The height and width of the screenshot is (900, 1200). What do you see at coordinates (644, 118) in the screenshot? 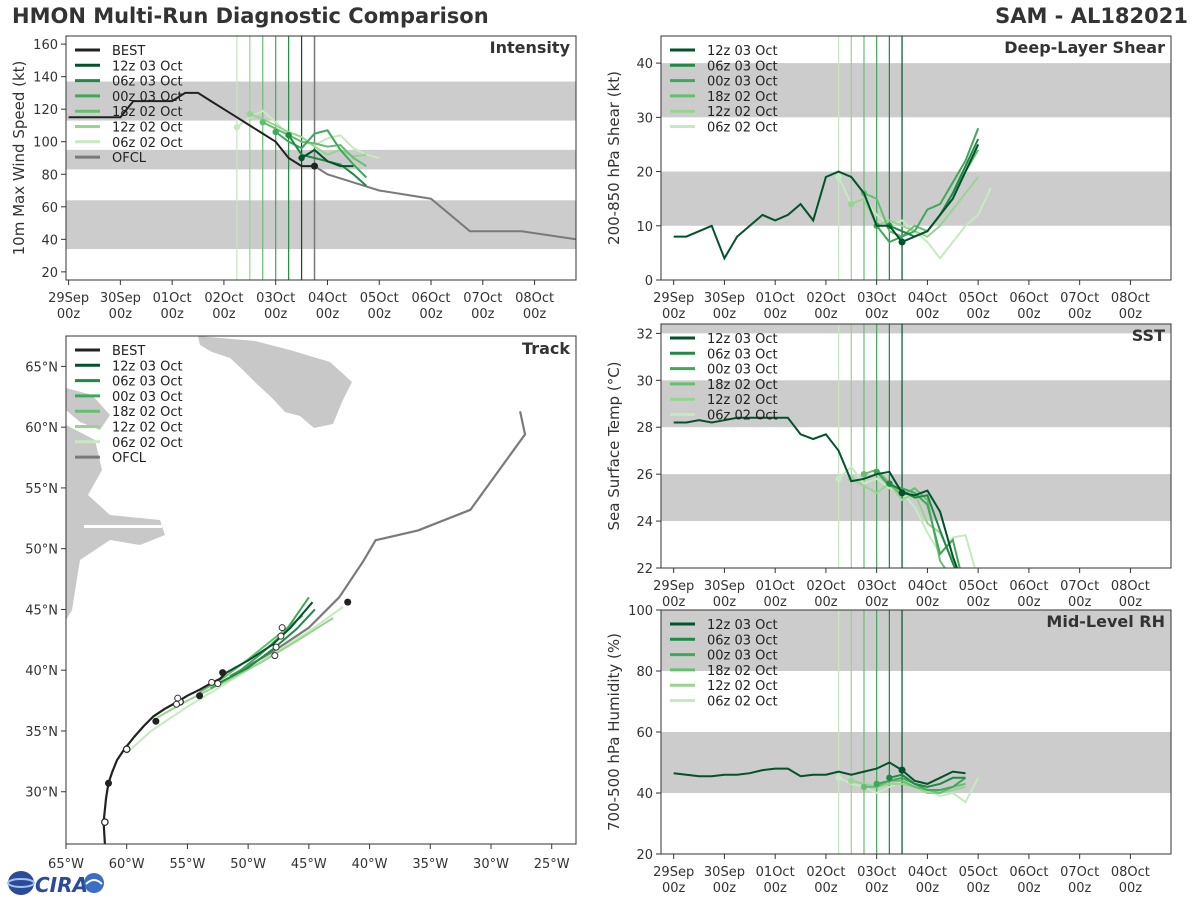
I see `shear-ytick-label: 30` at bounding box center [644, 118].